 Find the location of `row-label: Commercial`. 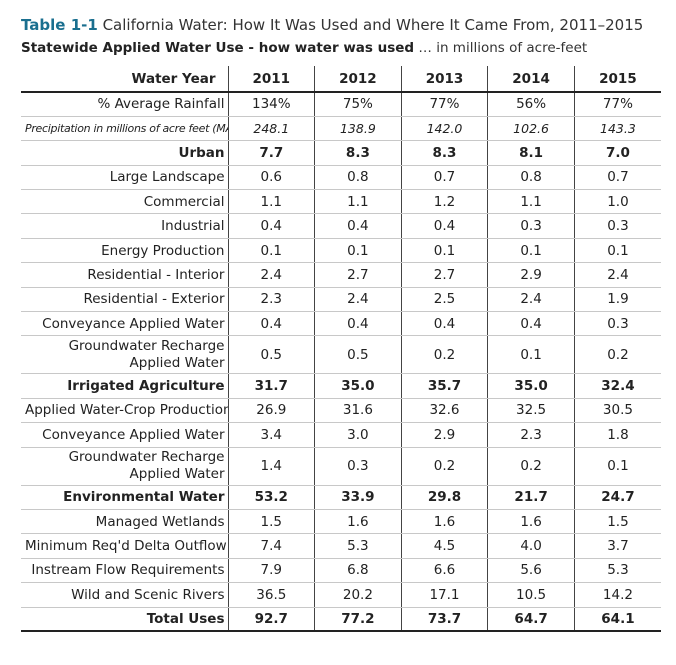

row-label: Commercial is located at coordinates (125, 202).